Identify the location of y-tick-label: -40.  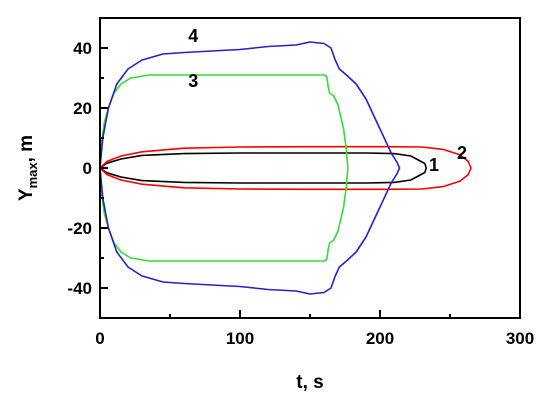
(79, 288).